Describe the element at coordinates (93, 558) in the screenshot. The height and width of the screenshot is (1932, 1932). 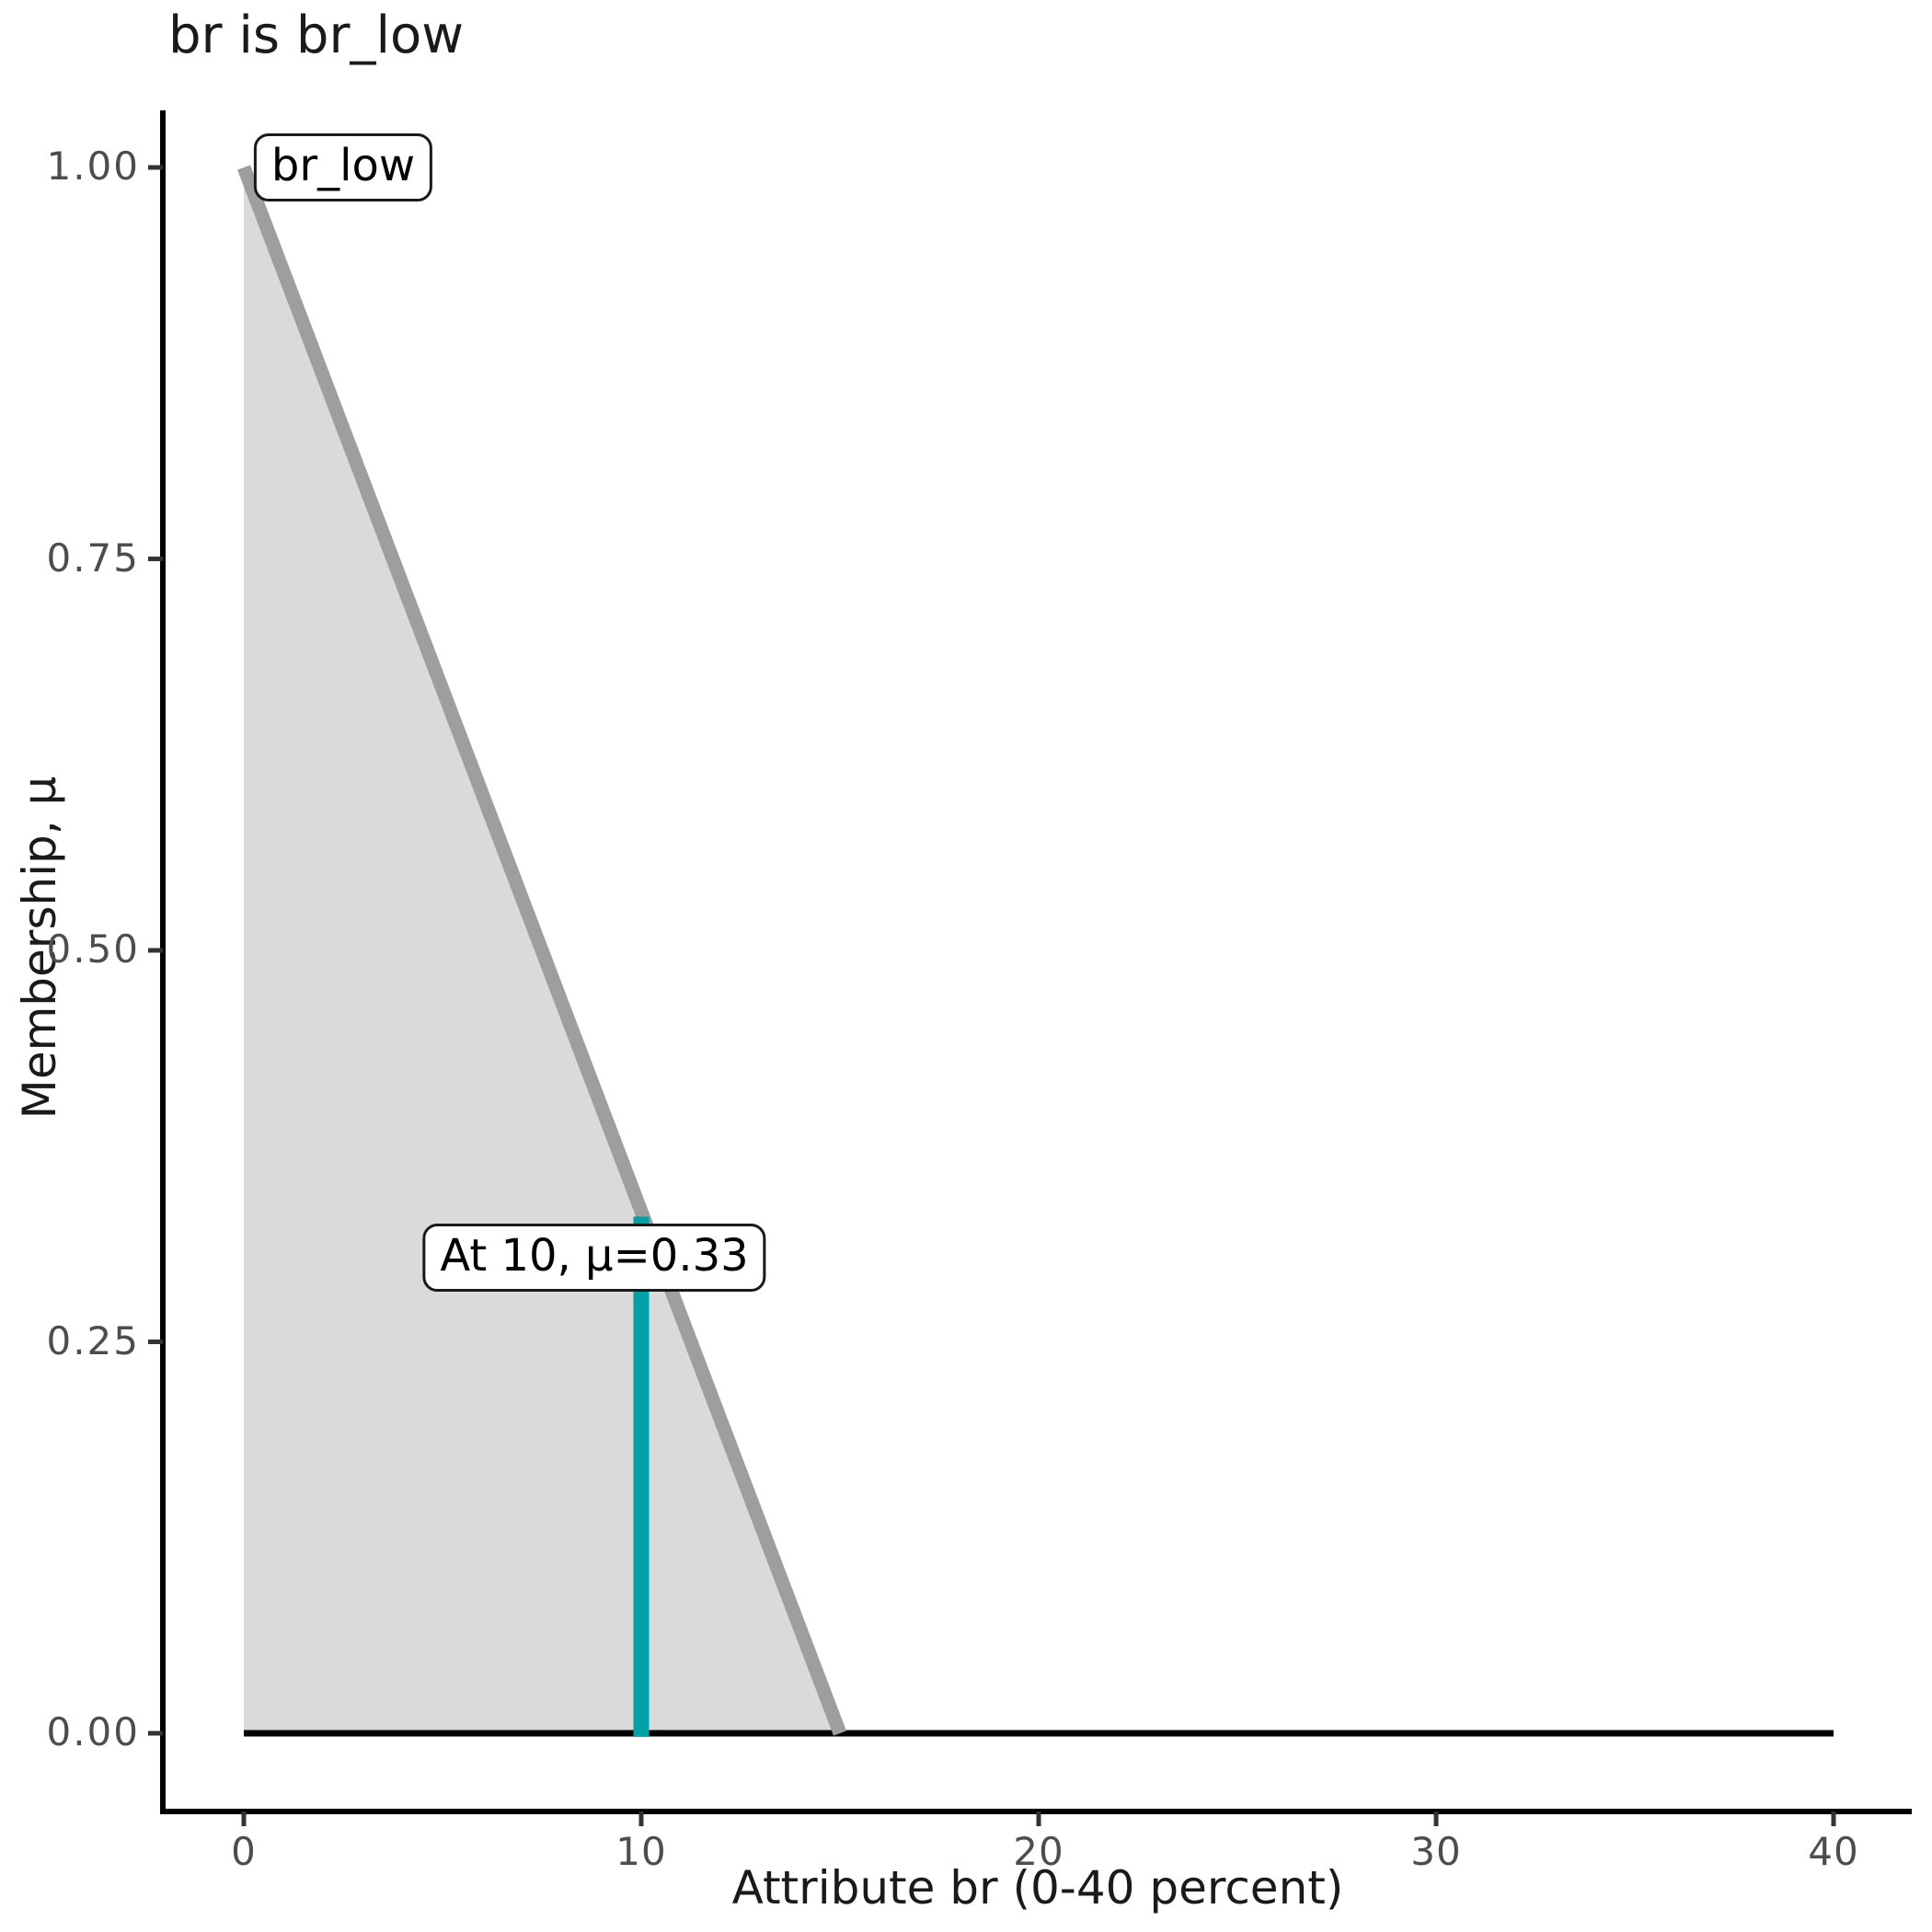
I see `y-tick-label: 0.75` at that location.